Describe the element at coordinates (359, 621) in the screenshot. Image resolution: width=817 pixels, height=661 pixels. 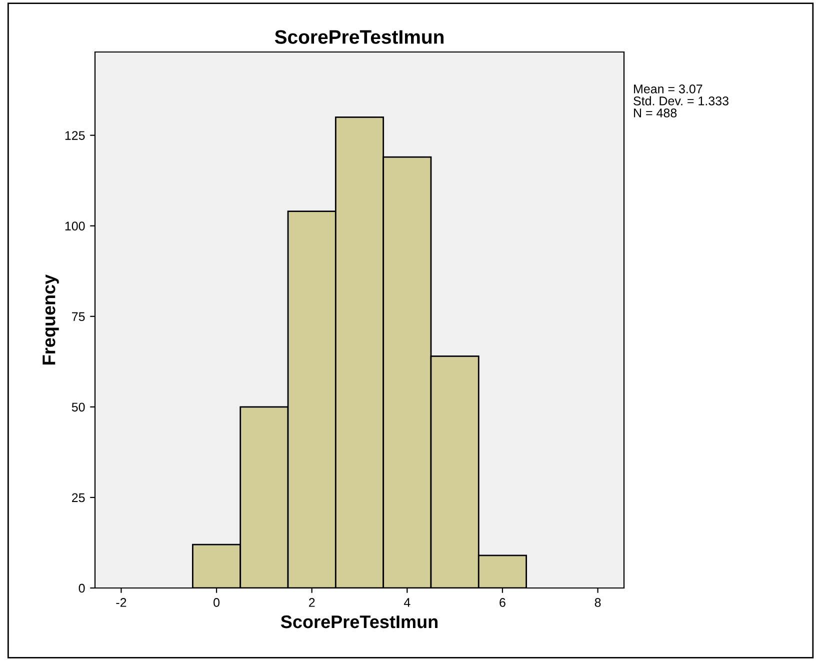
I see `x-axis-title: ScorePreTestImun` at that location.